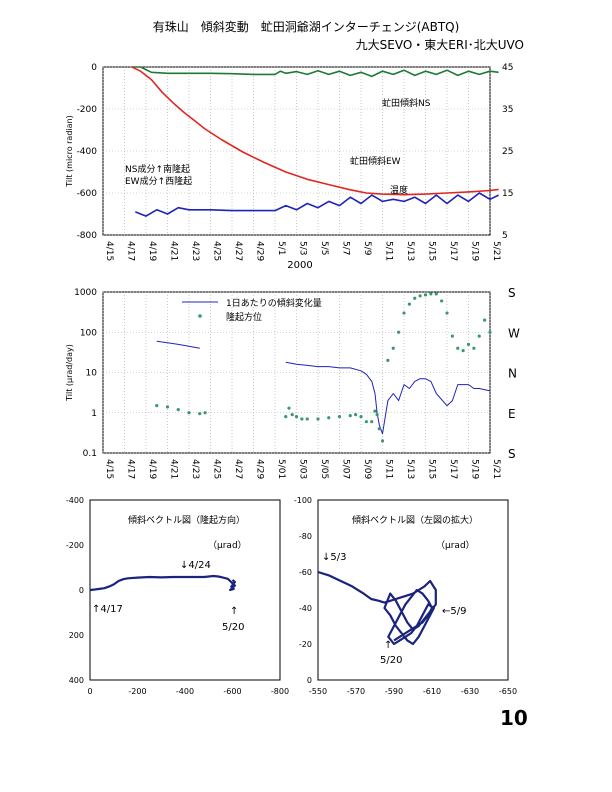 Image resolution: width=612 pixels, height=792 pixels. I want to click on annotation: 5/20, so click(391, 660).